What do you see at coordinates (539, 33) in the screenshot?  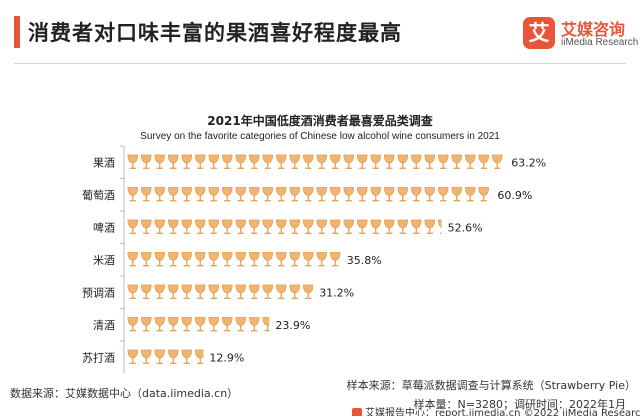 I see `logo-mark: 艾` at bounding box center [539, 33].